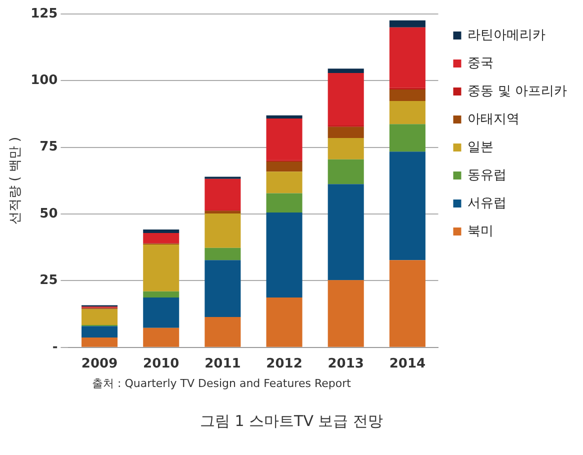 The height and width of the screenshot is (455, 583). What do you see at coordinates (481, 63) in the screenshot?
I see `legend-label: 중국` at bounding box center [481, 63].